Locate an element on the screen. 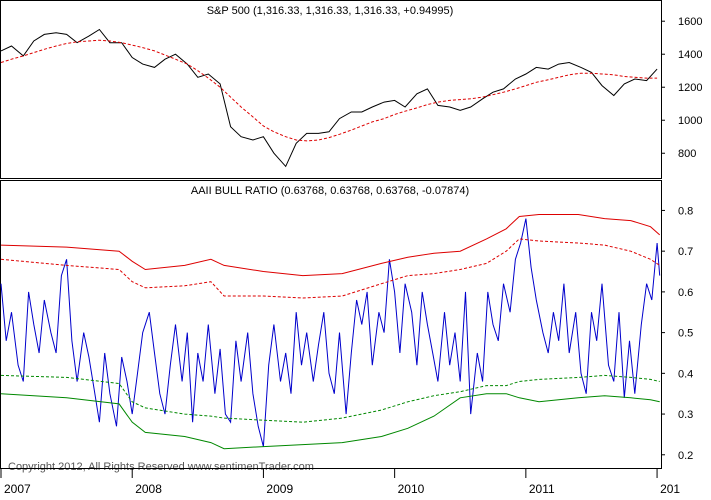 This screenshot has width=711, height=500. aaii-ytick-label-0: 0.2 is located at coordinates (685, 456).